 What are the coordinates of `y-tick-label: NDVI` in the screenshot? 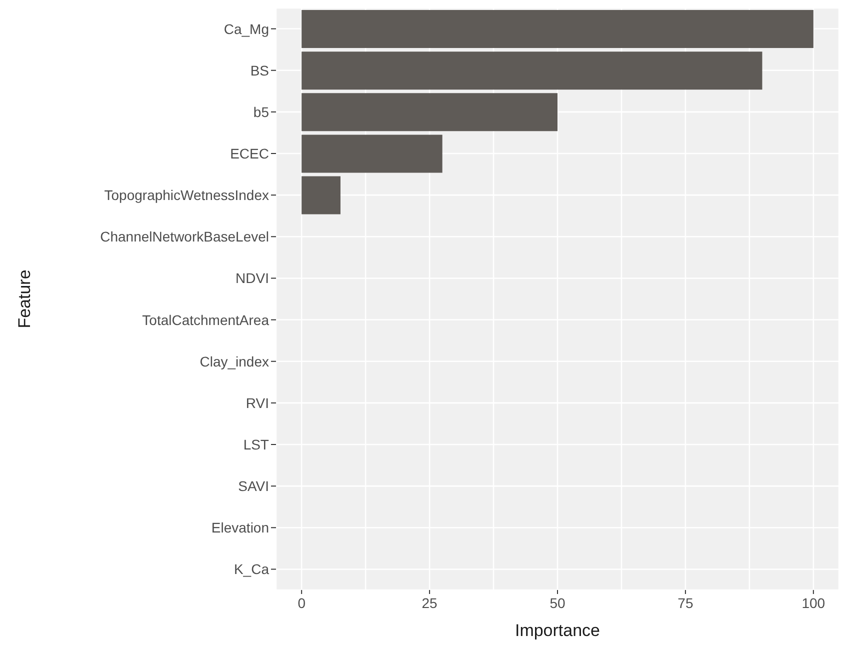 It's located at (252, 278).